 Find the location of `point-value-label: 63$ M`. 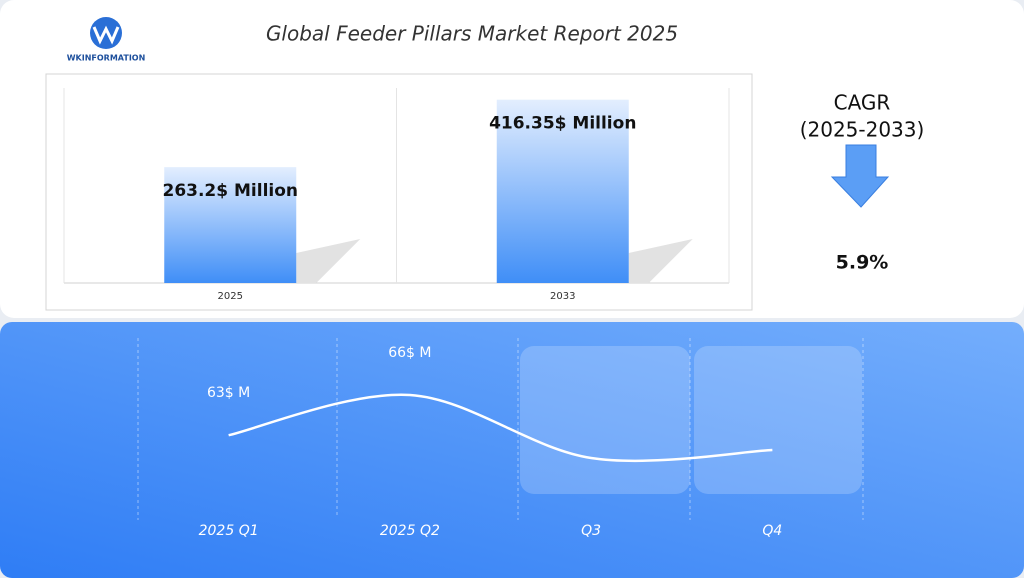

point-value-label: 63$ M is located at coordinates (228, 393).